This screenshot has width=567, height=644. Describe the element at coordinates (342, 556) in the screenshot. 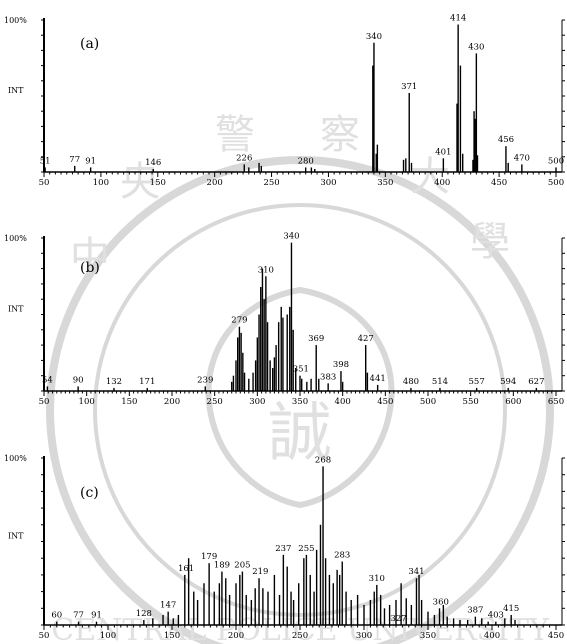

I see `peak-label: 283` at that location.